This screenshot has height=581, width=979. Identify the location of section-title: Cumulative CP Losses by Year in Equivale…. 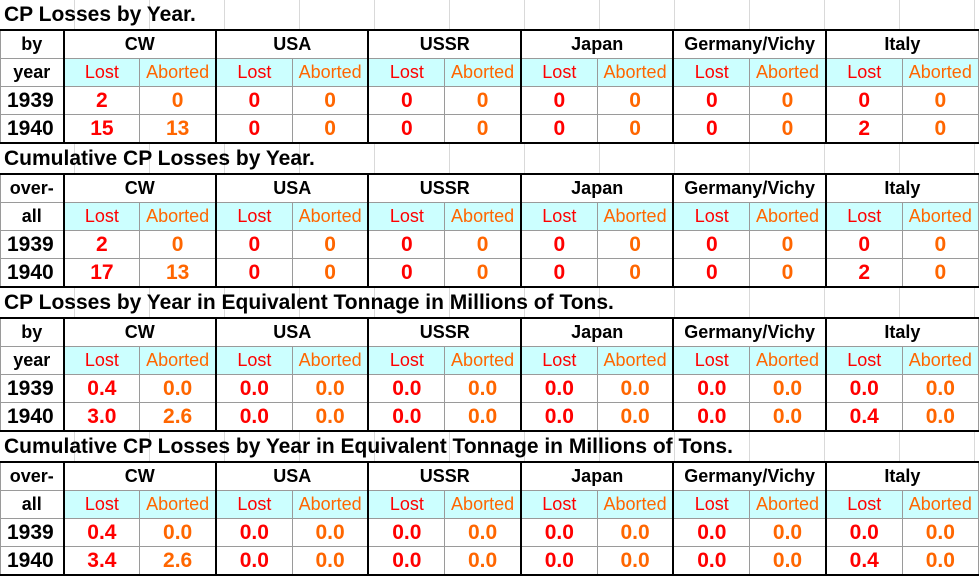
(489, 446).